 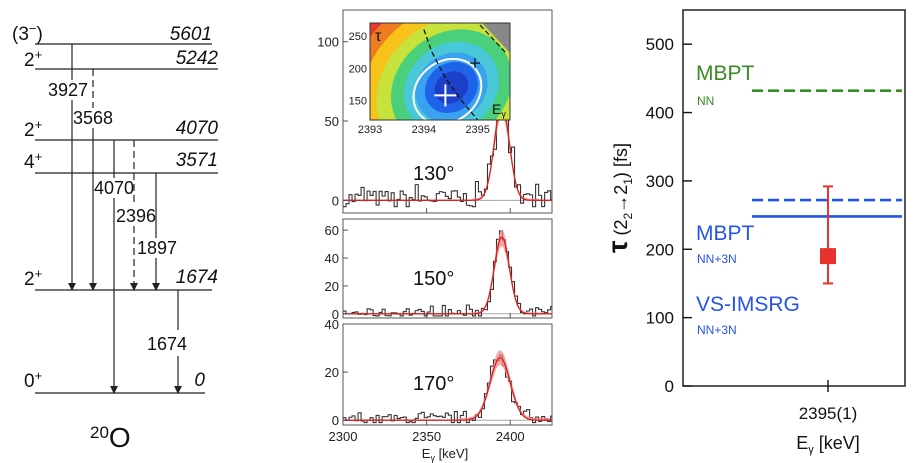 What do you see at coordinates (660, 44) in the screenshot?
I see `lifetime-y-tick-label: 500` at bounding box center [660, 44].